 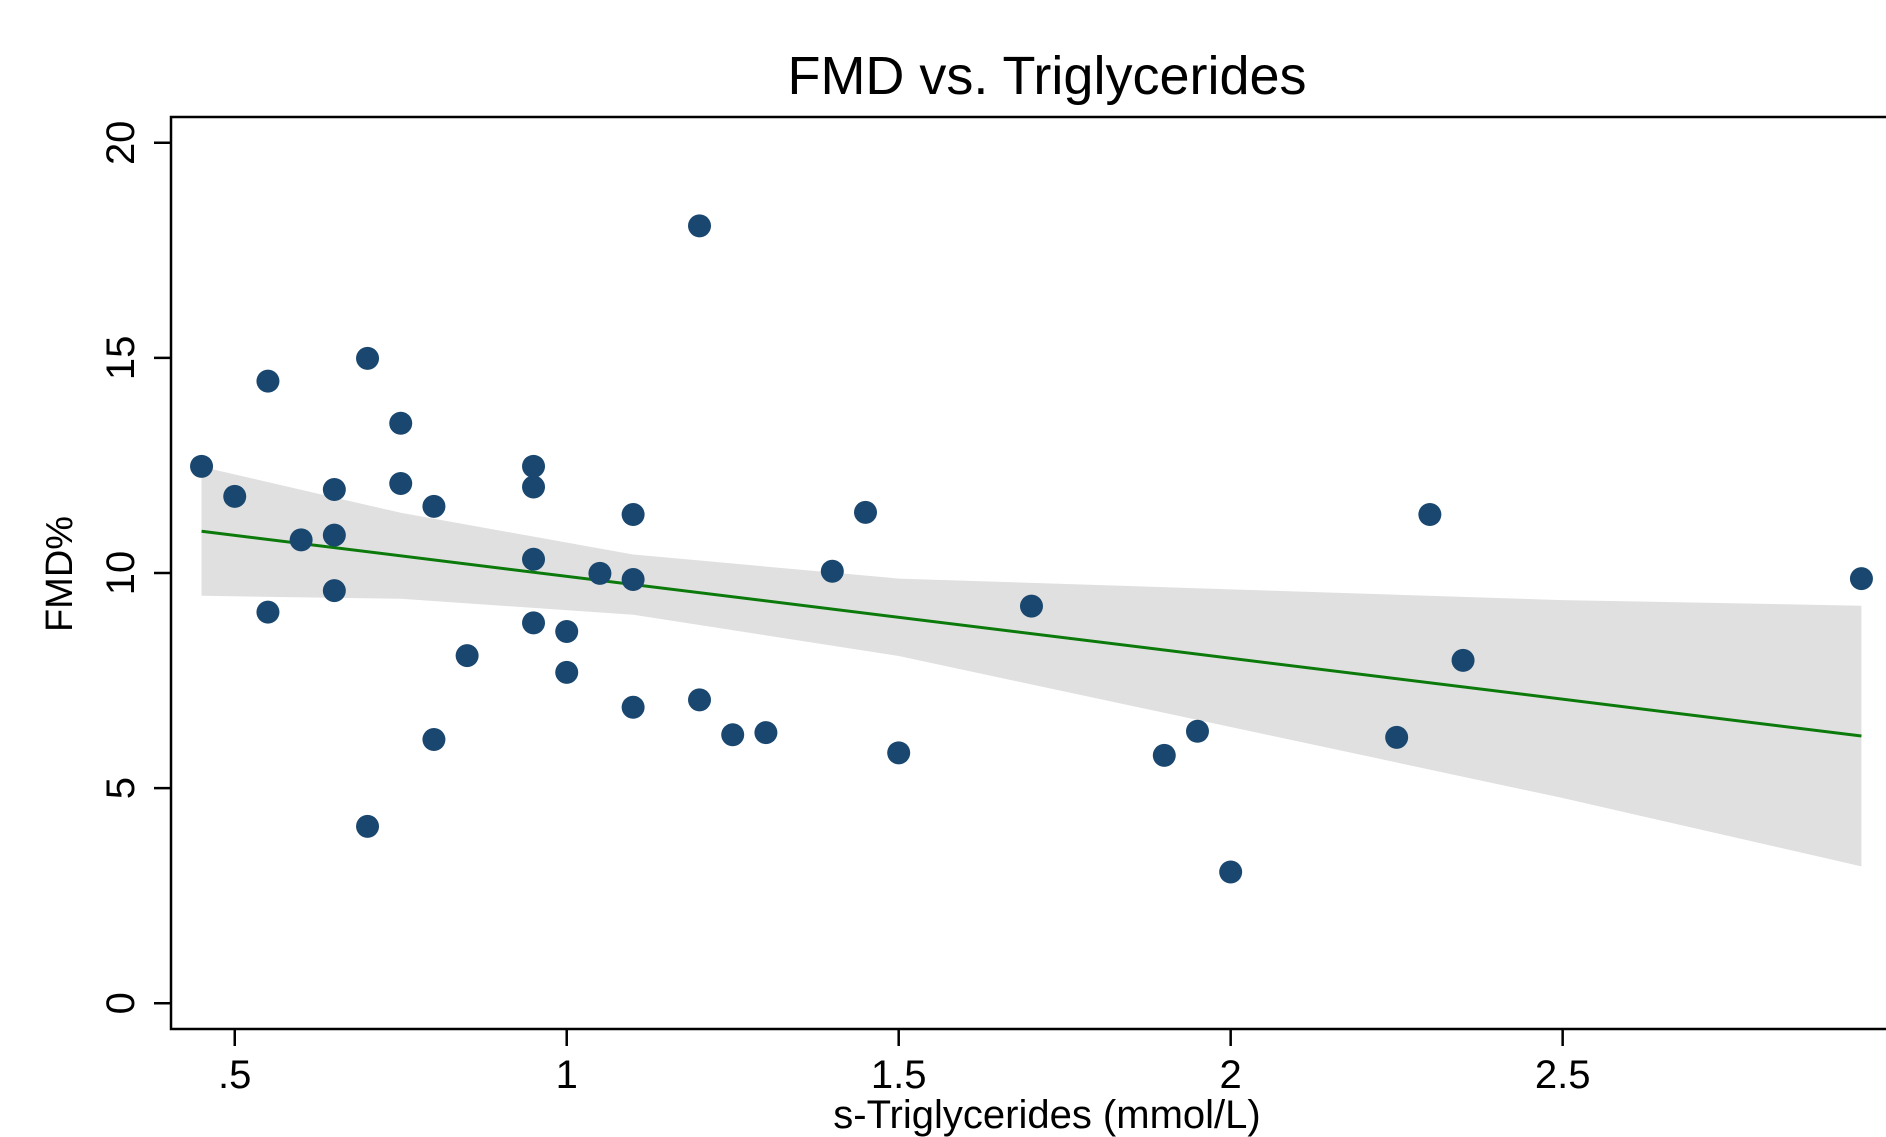 What do you see at coordinates (1563, 1075) in the screenshot?
I see `x-tick-label: 2.5` at bounding box center [1563, 1075].